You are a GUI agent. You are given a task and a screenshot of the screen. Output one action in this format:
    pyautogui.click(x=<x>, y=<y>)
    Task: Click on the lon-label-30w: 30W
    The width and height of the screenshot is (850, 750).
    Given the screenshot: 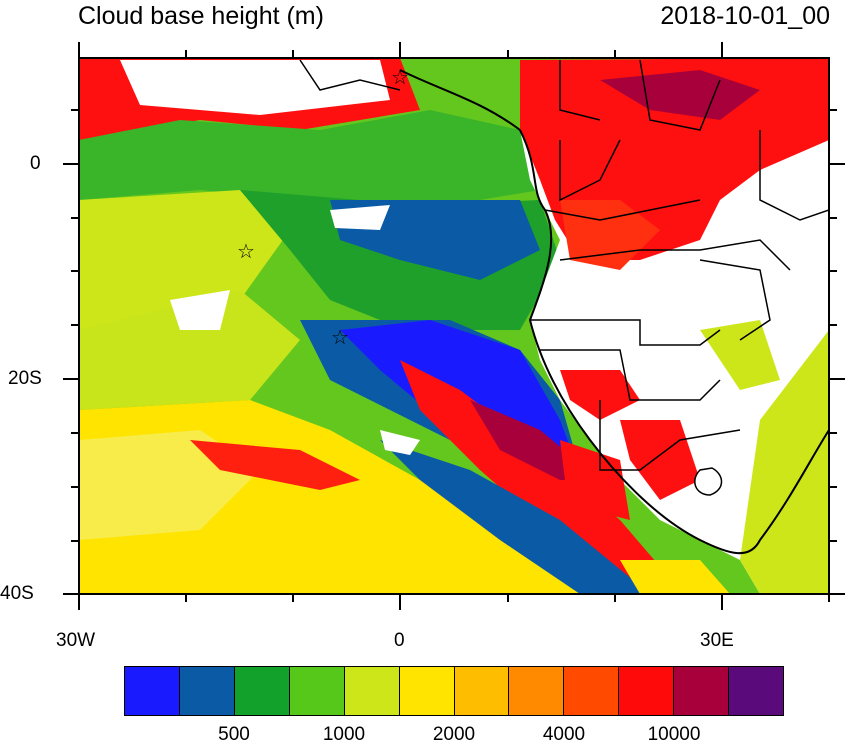 What is the action you would take?
    pyautogui.click(x=76, y=640)
    